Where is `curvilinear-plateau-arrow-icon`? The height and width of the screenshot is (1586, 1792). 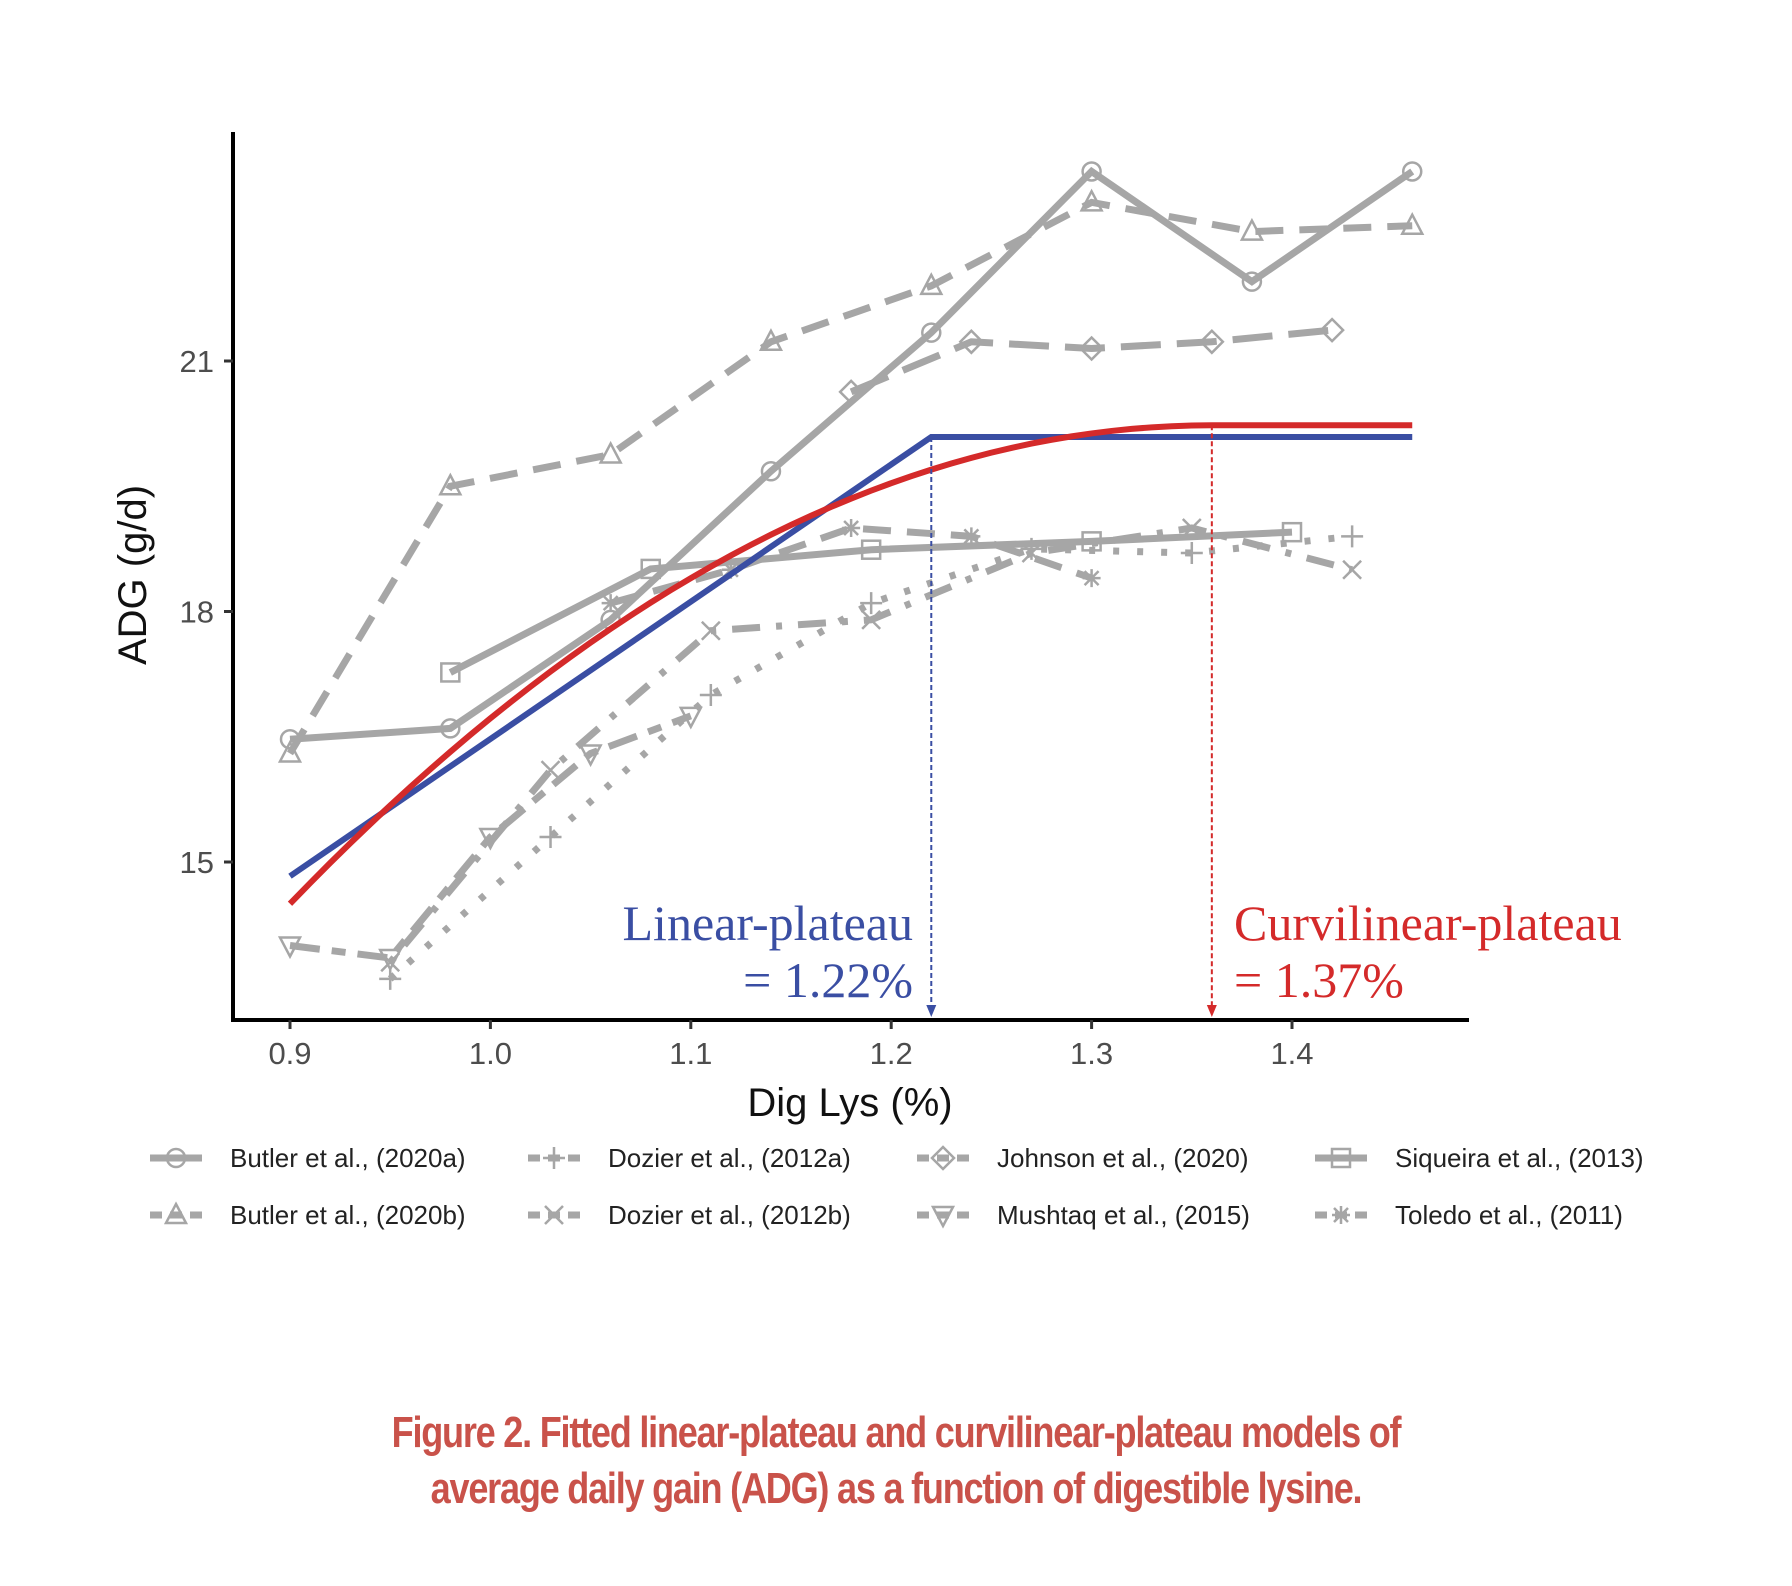 curvilinear-plateau-arrow-icon is located at coordinates (1211, 1011).